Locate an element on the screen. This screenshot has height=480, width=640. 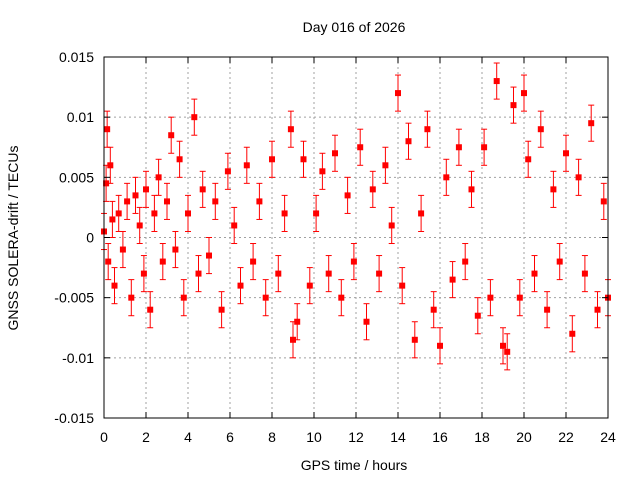
x-tick-label: 22 is located at coordinates (566, 437).